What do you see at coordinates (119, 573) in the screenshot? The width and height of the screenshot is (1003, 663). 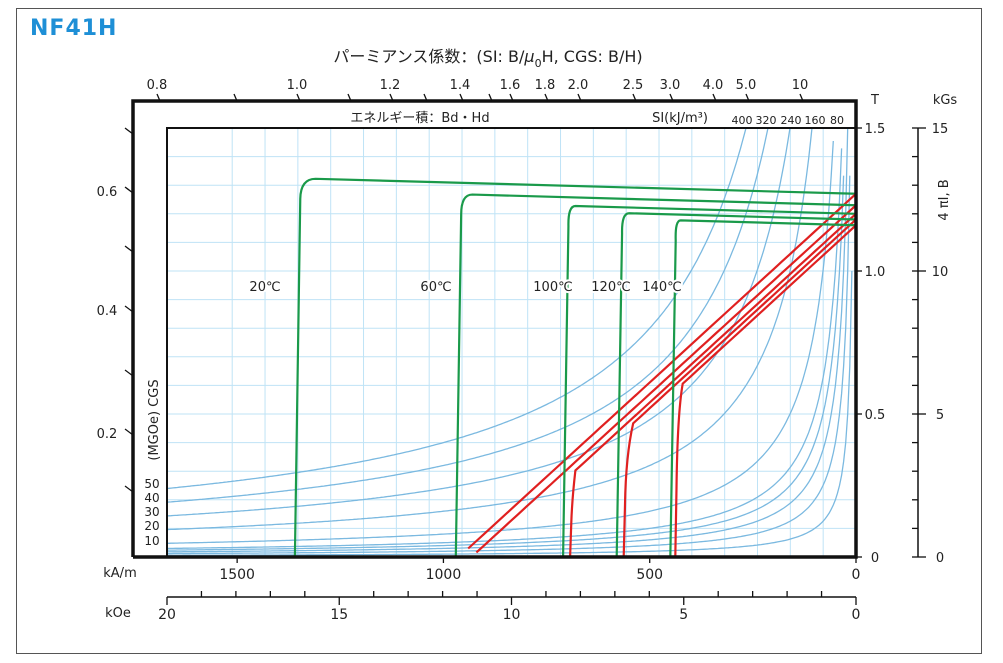 I see `x-axis-si-unit: kA/m` at bounding box center [119, 573].